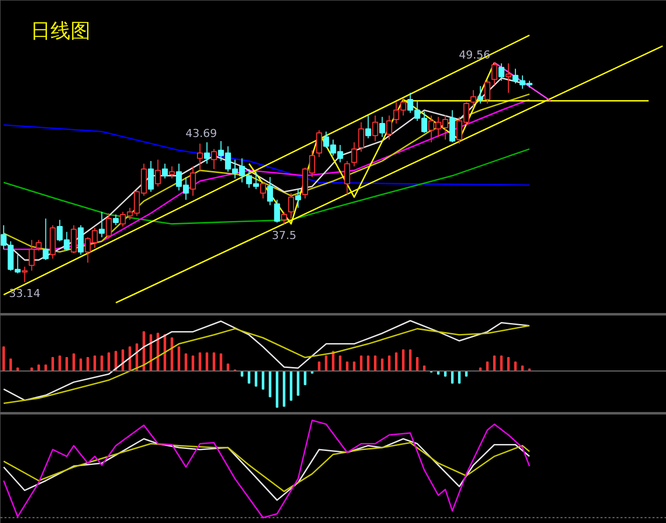 This screenshot has height=523, width=666. I want to click on annotation: 37.5, so click(284, 235).